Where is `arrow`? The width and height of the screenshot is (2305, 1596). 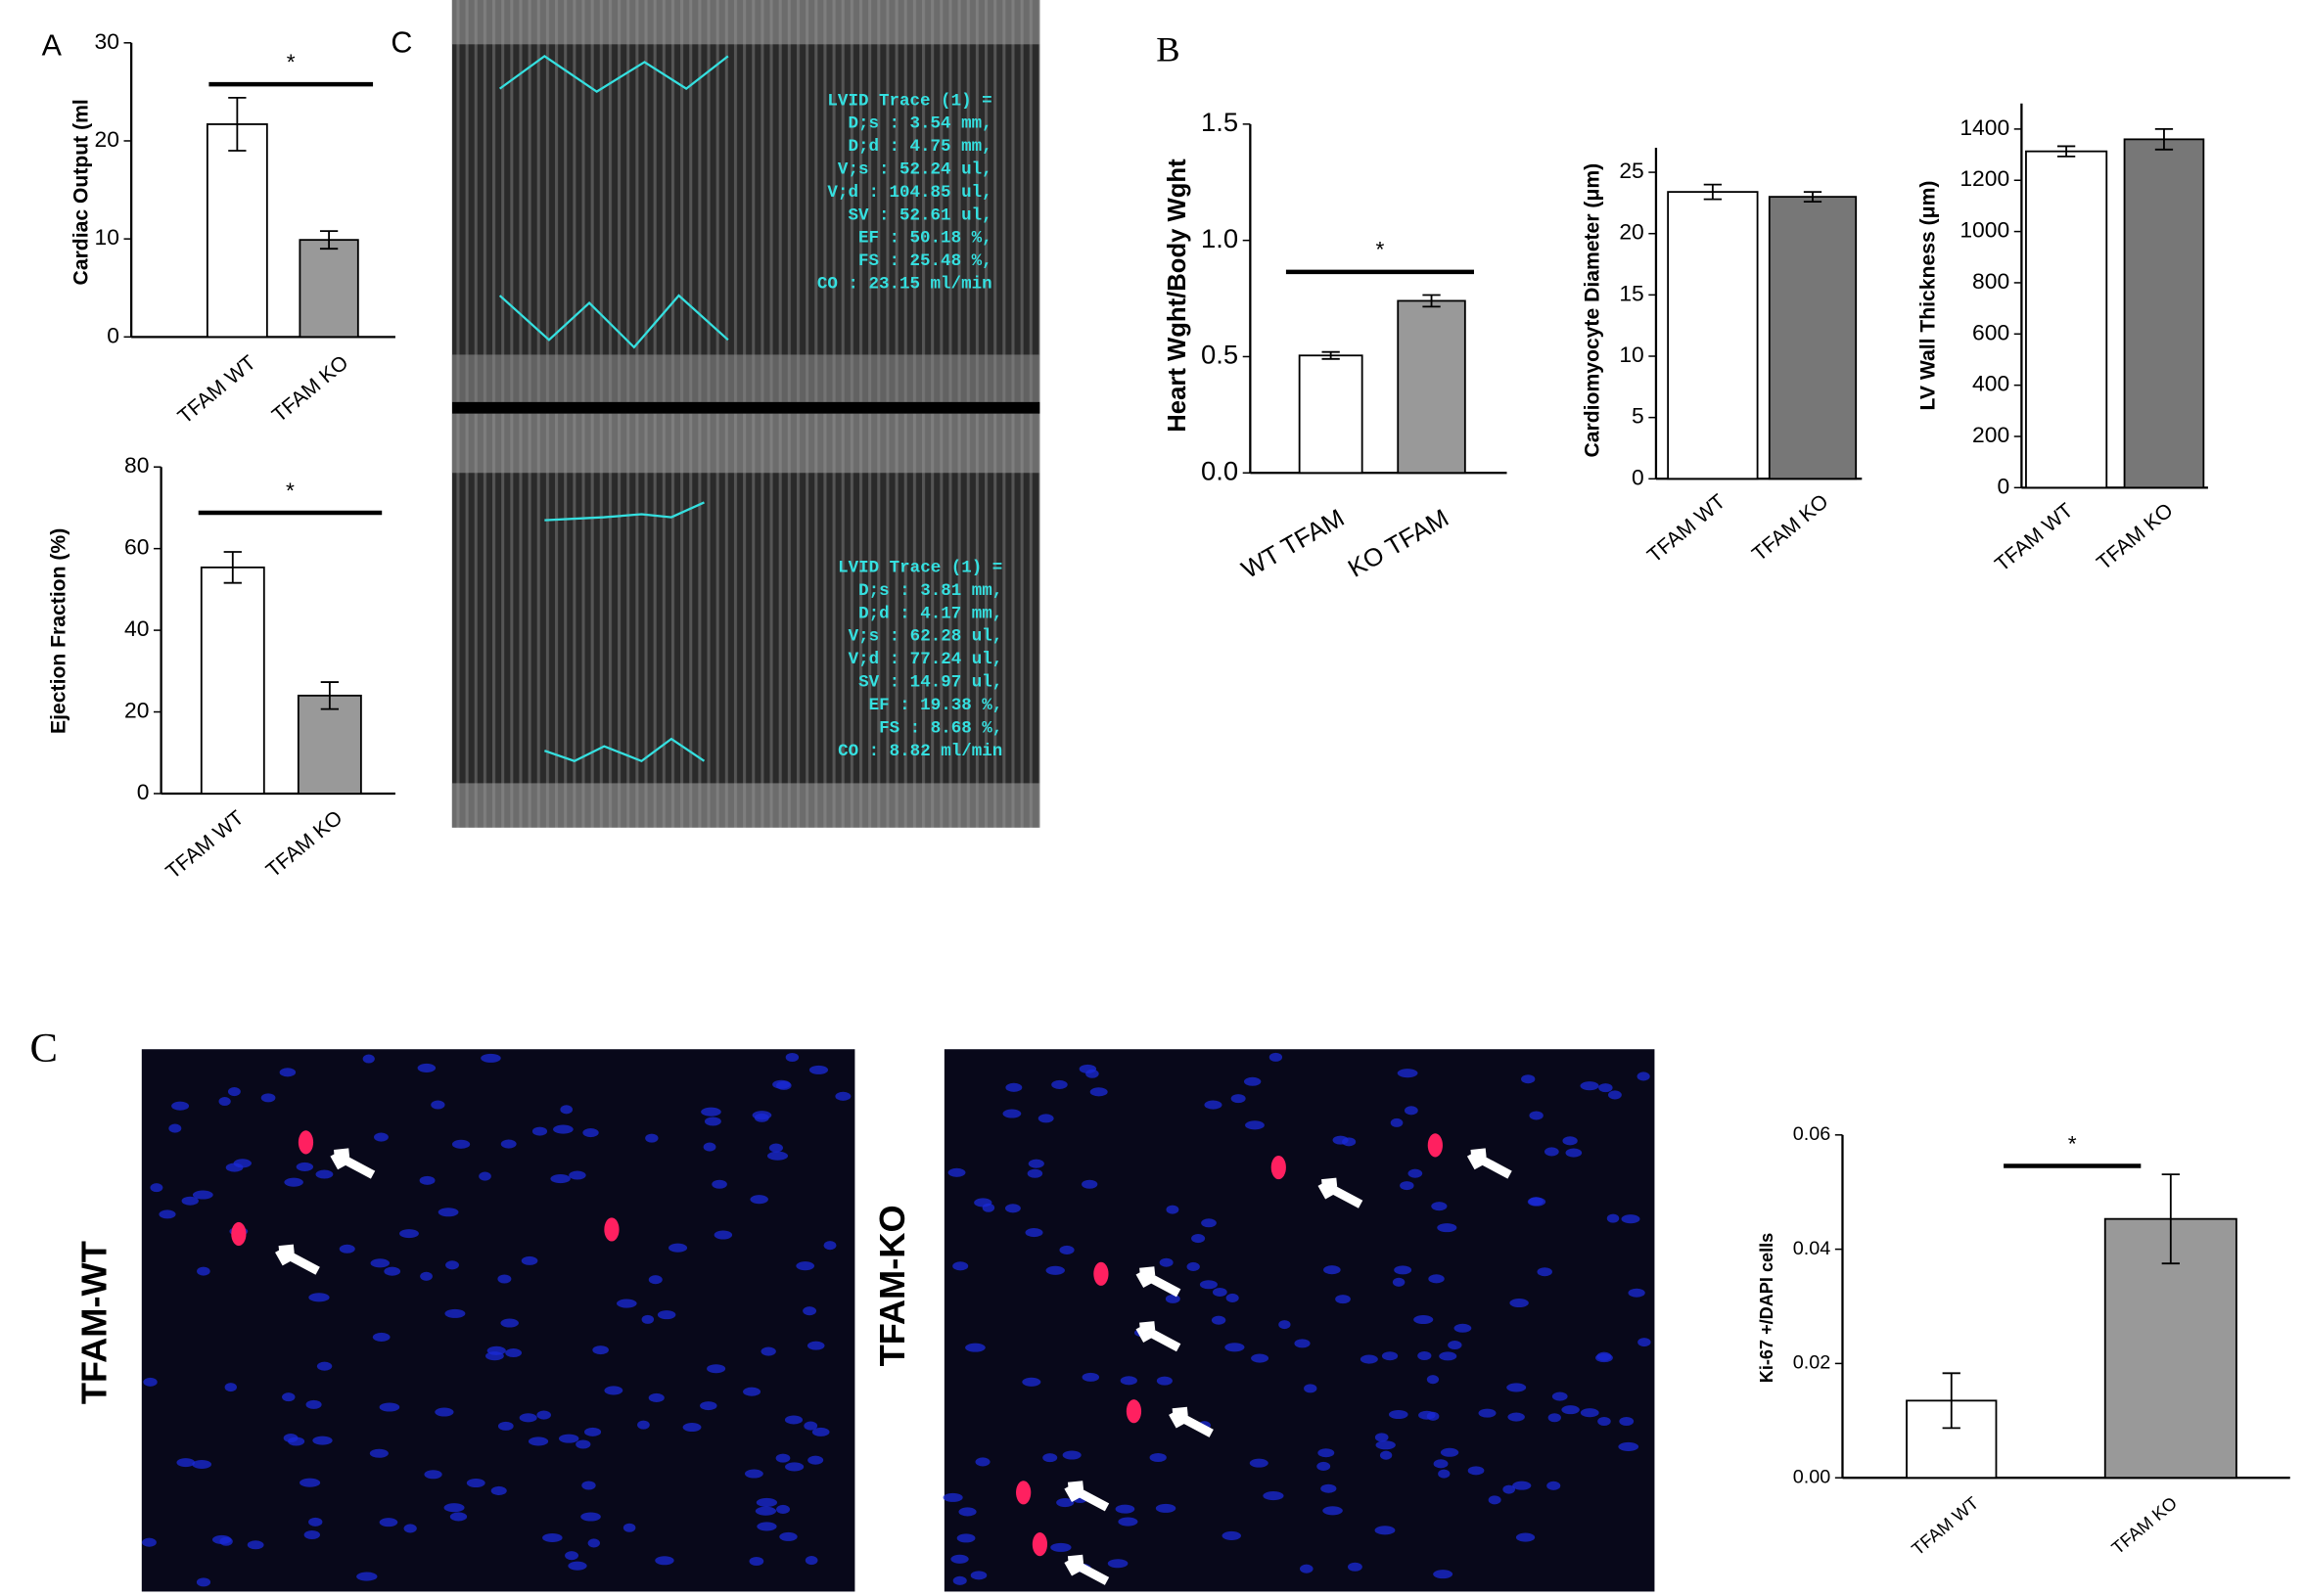
arrow is located at coordinates (353, 1163).